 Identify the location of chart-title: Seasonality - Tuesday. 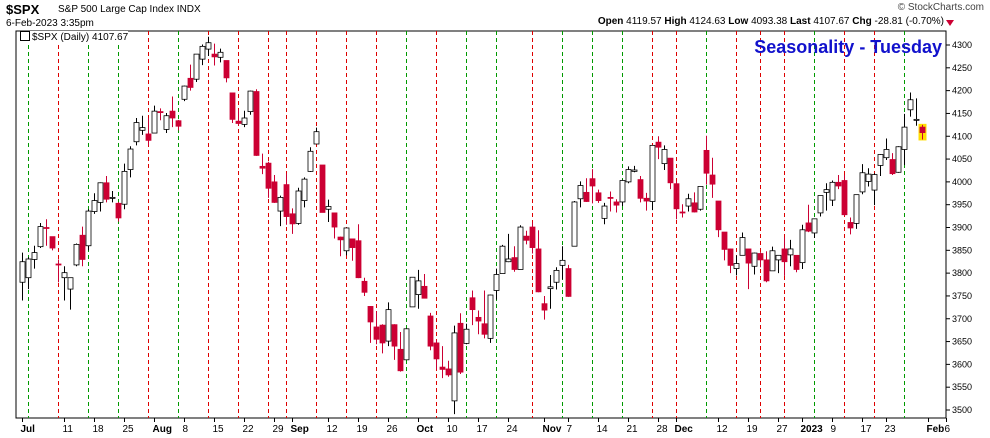
(848, 47).